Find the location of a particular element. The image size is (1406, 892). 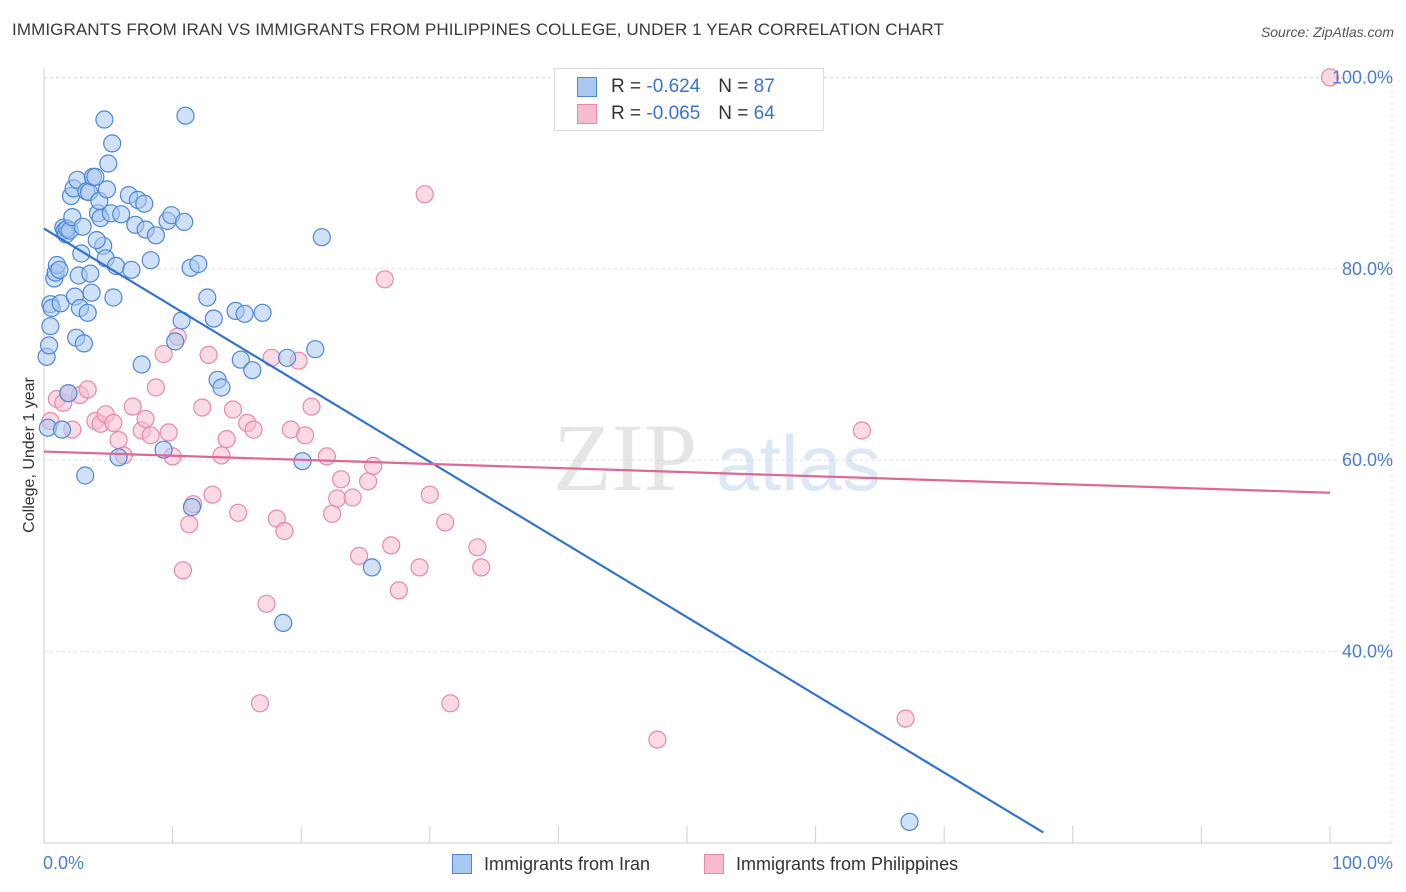

legend-n-value-iran: 87 is located at coordinates (764, 86).